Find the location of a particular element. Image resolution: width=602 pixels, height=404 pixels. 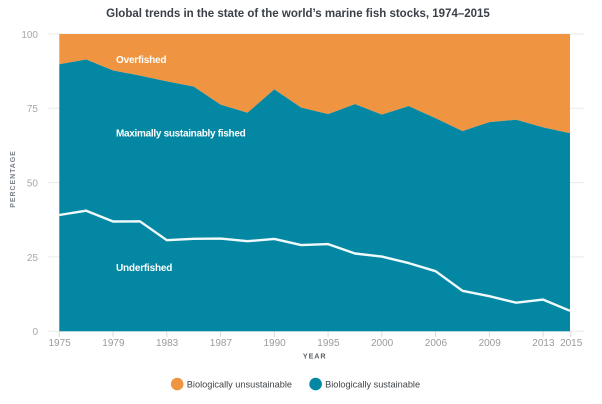

svg-text: 25 is located at coordinates (33, 258).